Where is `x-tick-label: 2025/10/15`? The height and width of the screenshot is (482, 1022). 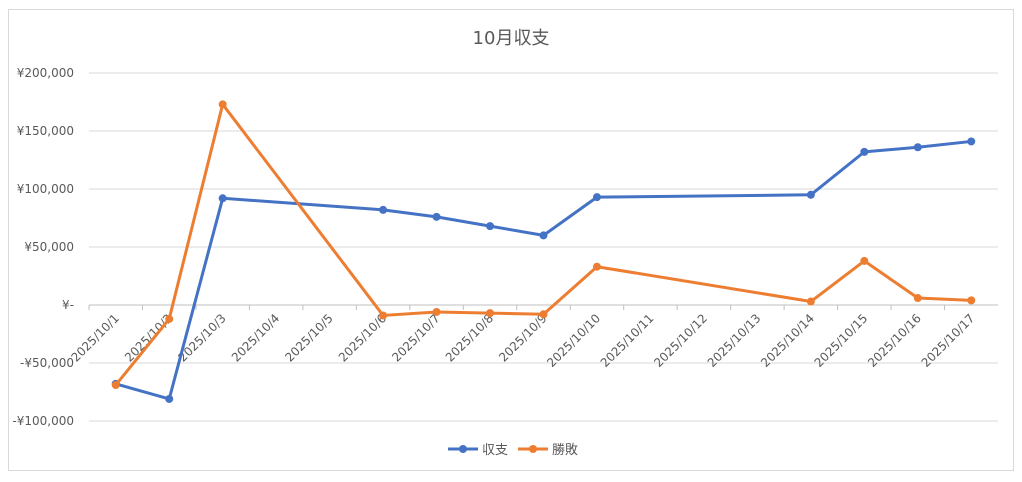 x-tick-label: 2025/10/15 is located at coordinates (841, 340).